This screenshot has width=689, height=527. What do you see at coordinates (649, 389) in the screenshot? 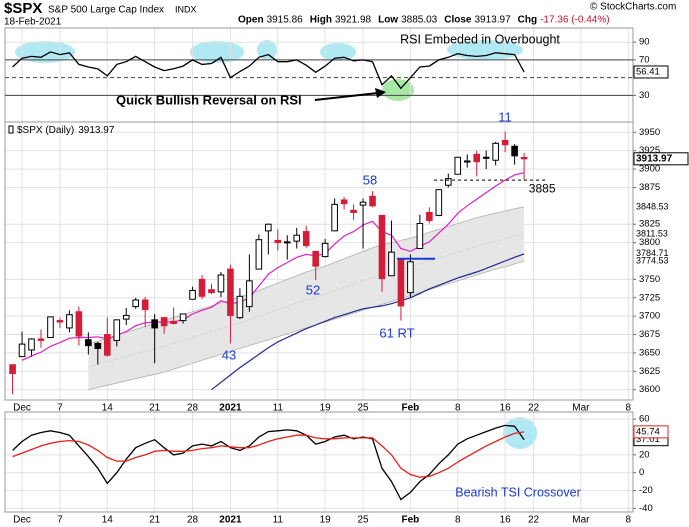
I see `y-tick-label: 3600` at bounding box center [649, 389].